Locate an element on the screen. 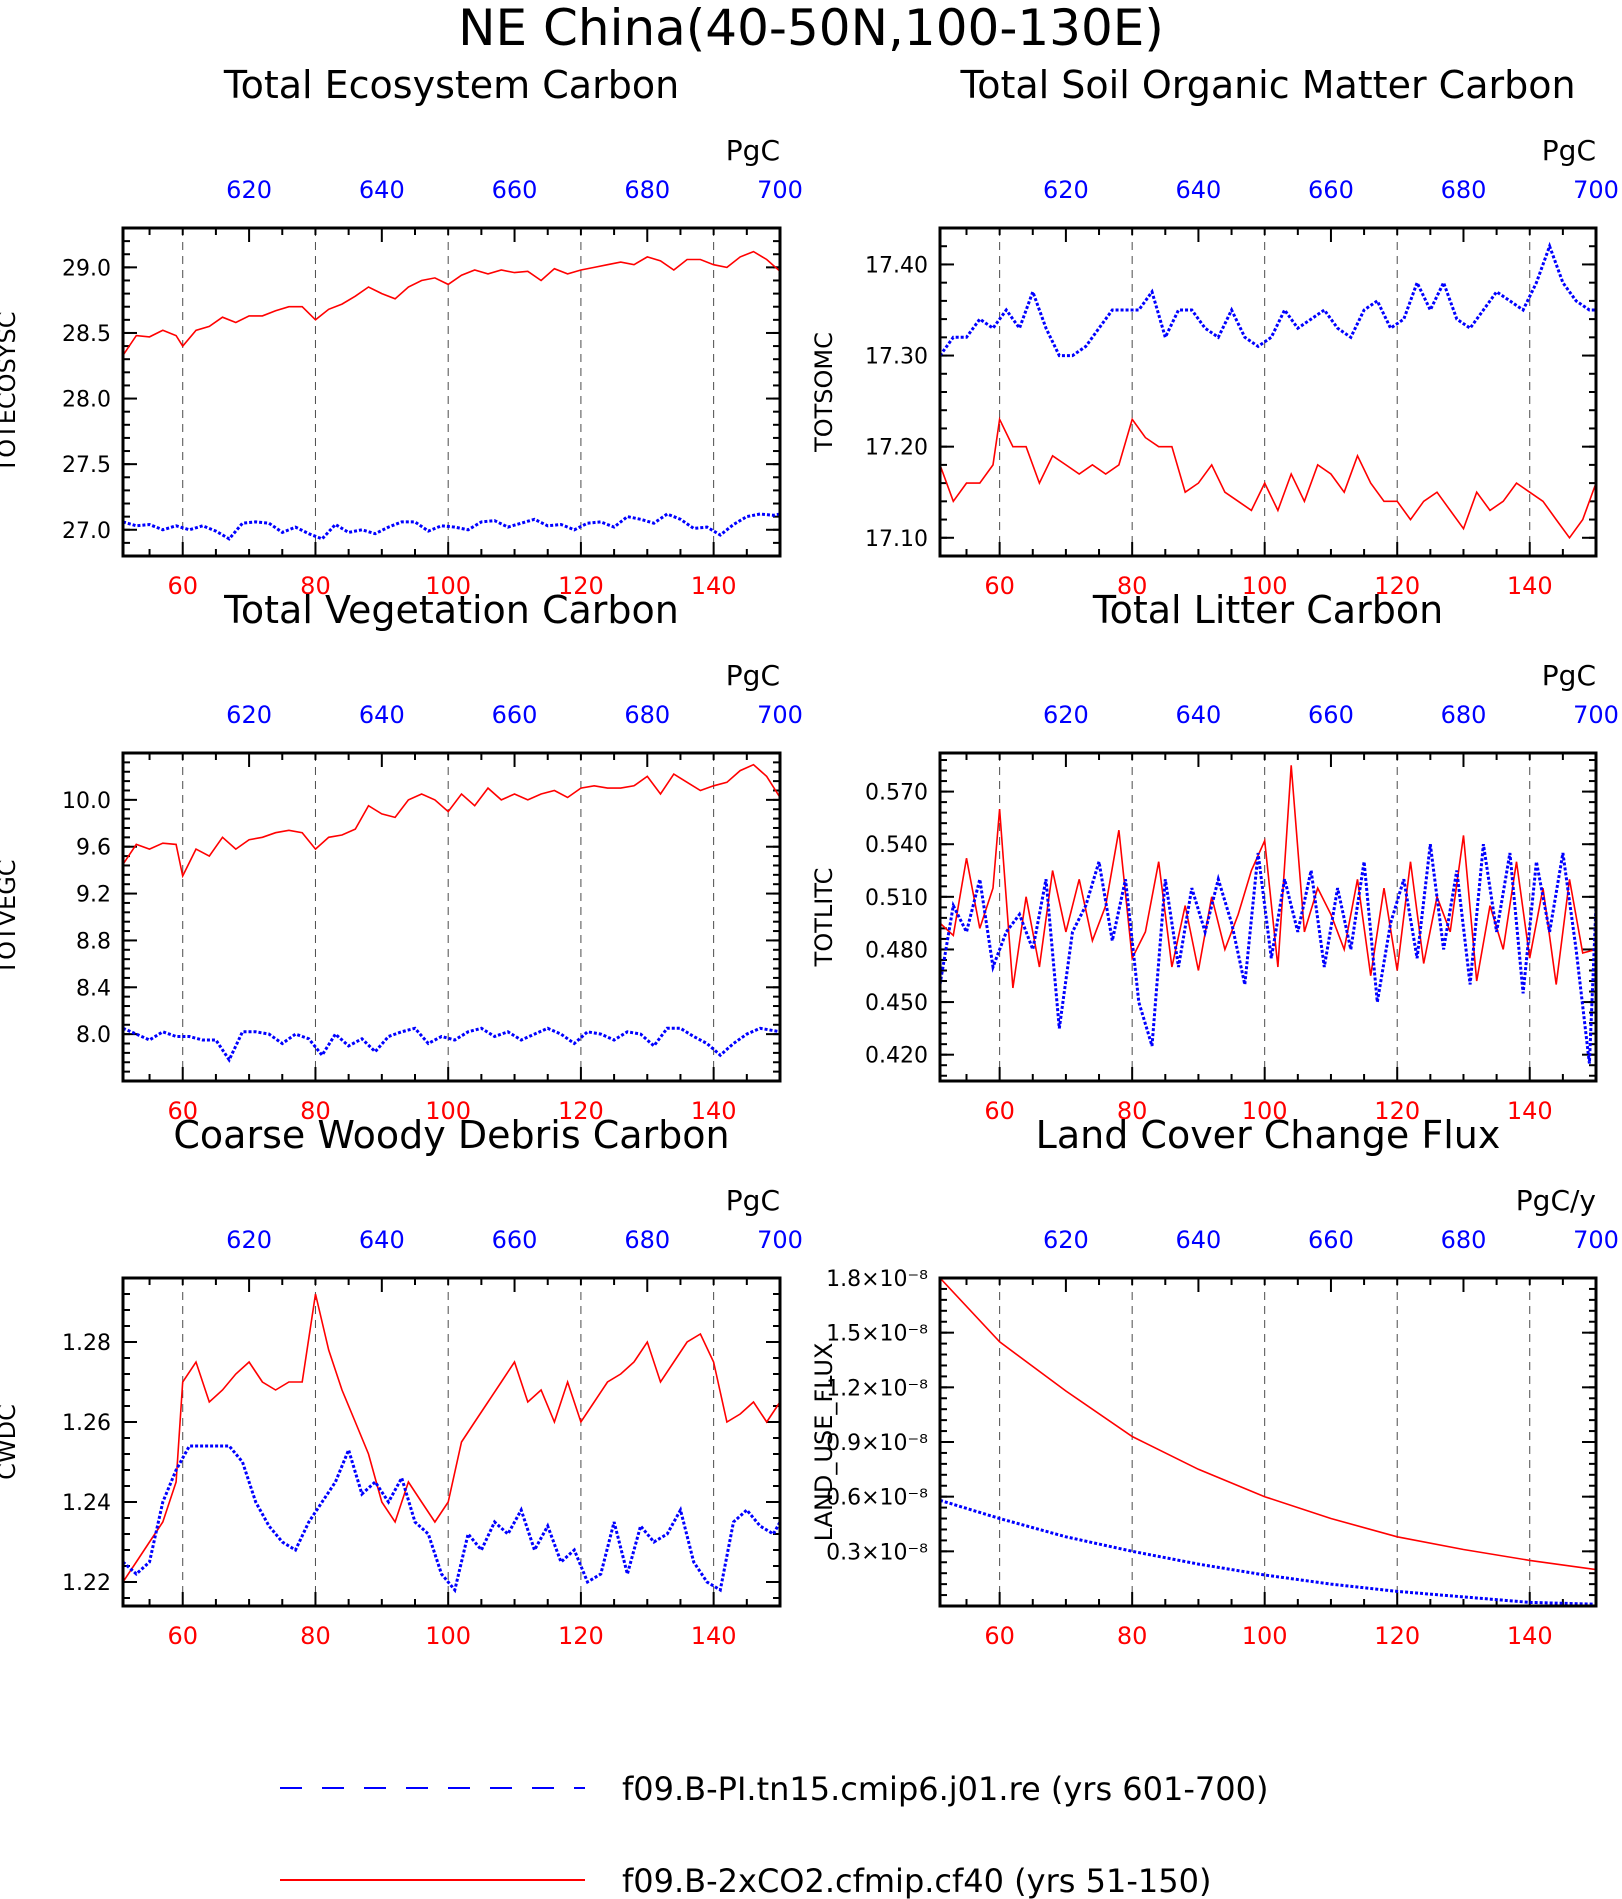  unit-label: PgC/y is located at coordinates (1556, 1200).